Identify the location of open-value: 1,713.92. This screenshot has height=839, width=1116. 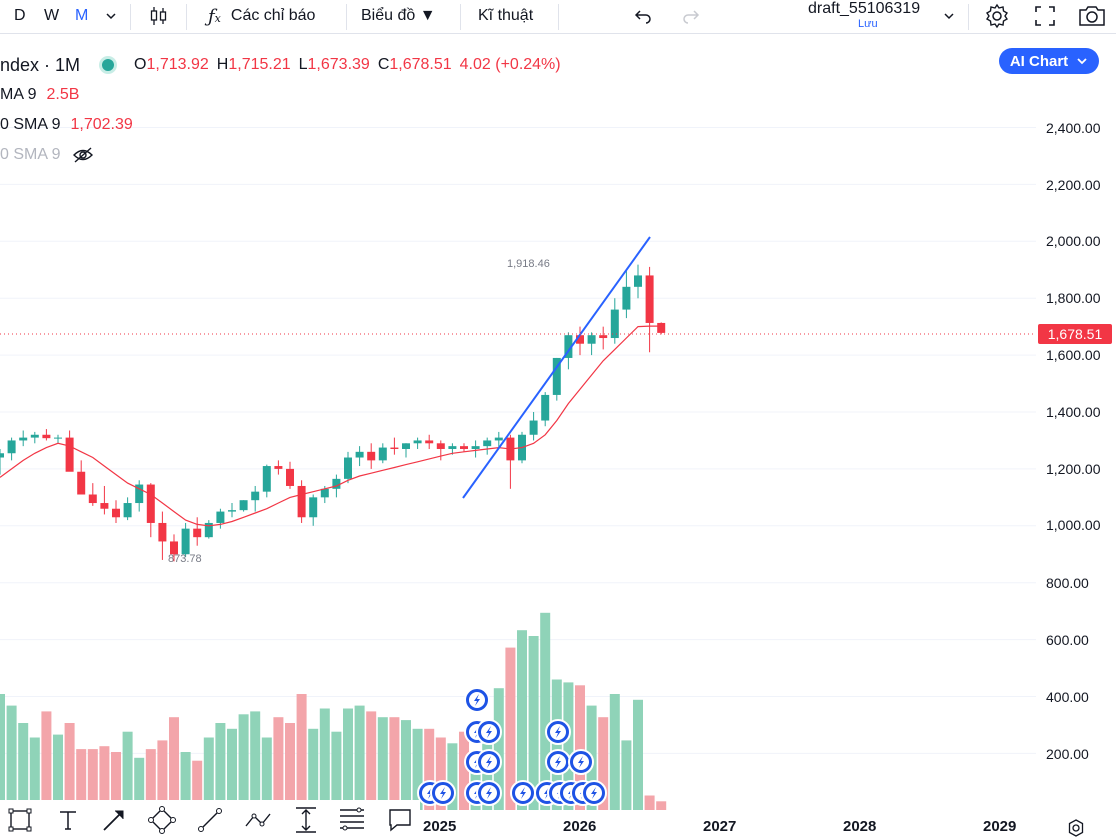
(177, 64).